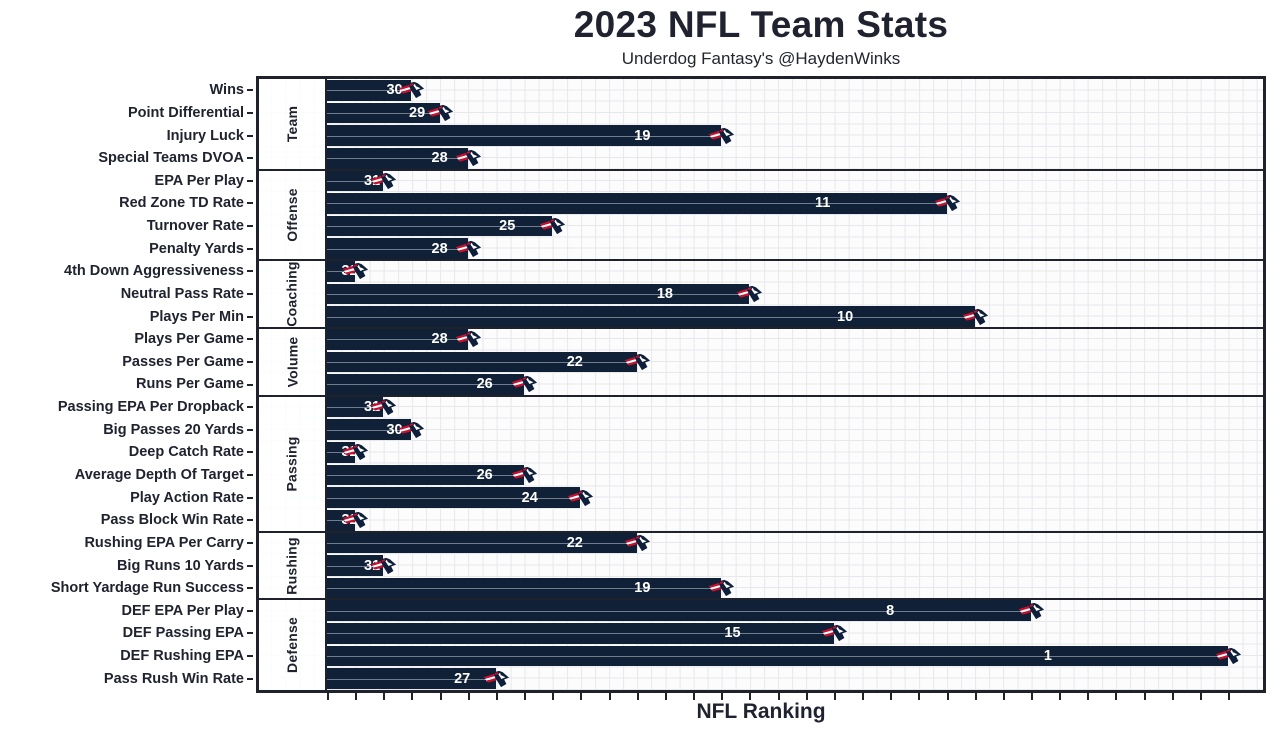  I want to click on x-axis-ticks, so click(764, 697).